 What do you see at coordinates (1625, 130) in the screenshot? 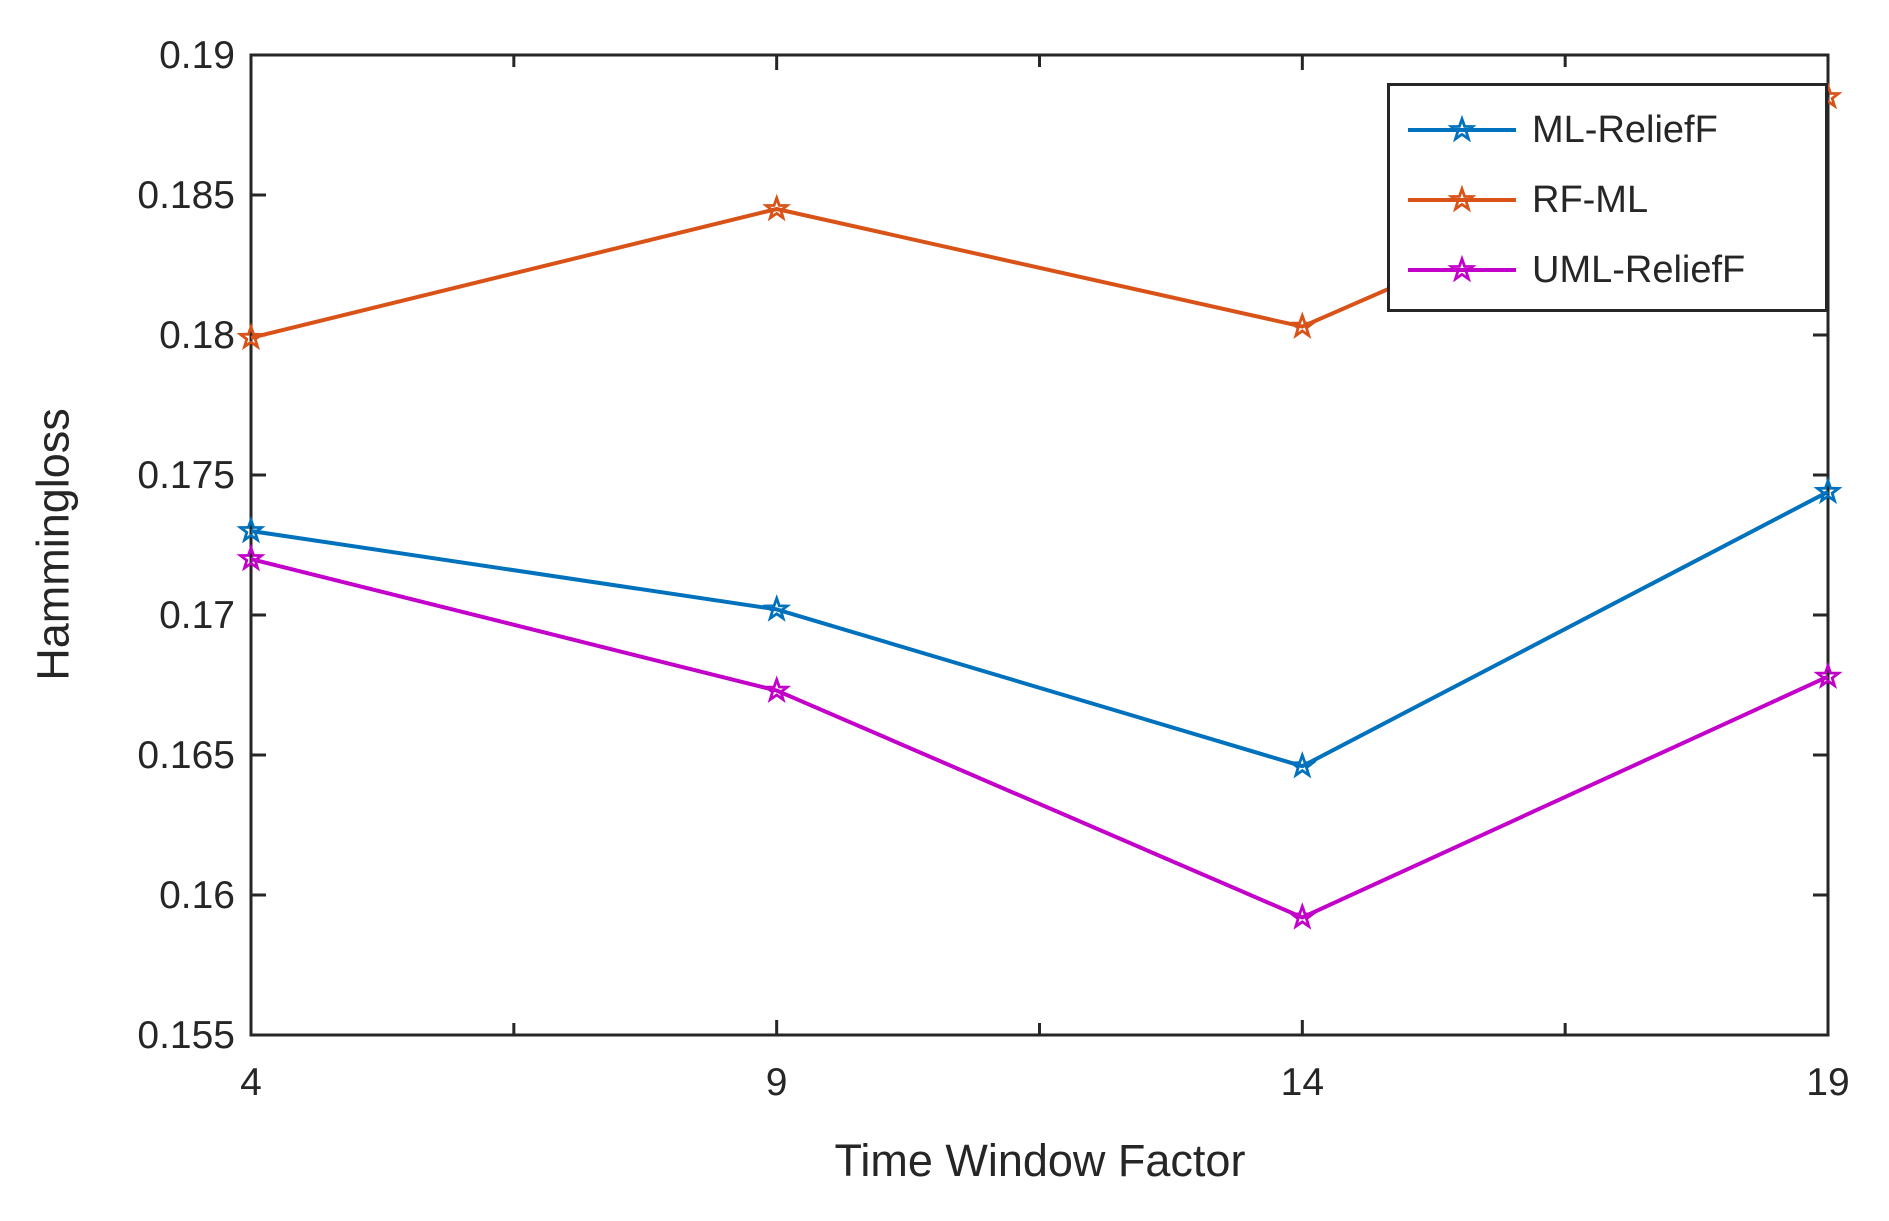
I see `legend-label: ML-ReliefF` at bounding box center [1625, 130].